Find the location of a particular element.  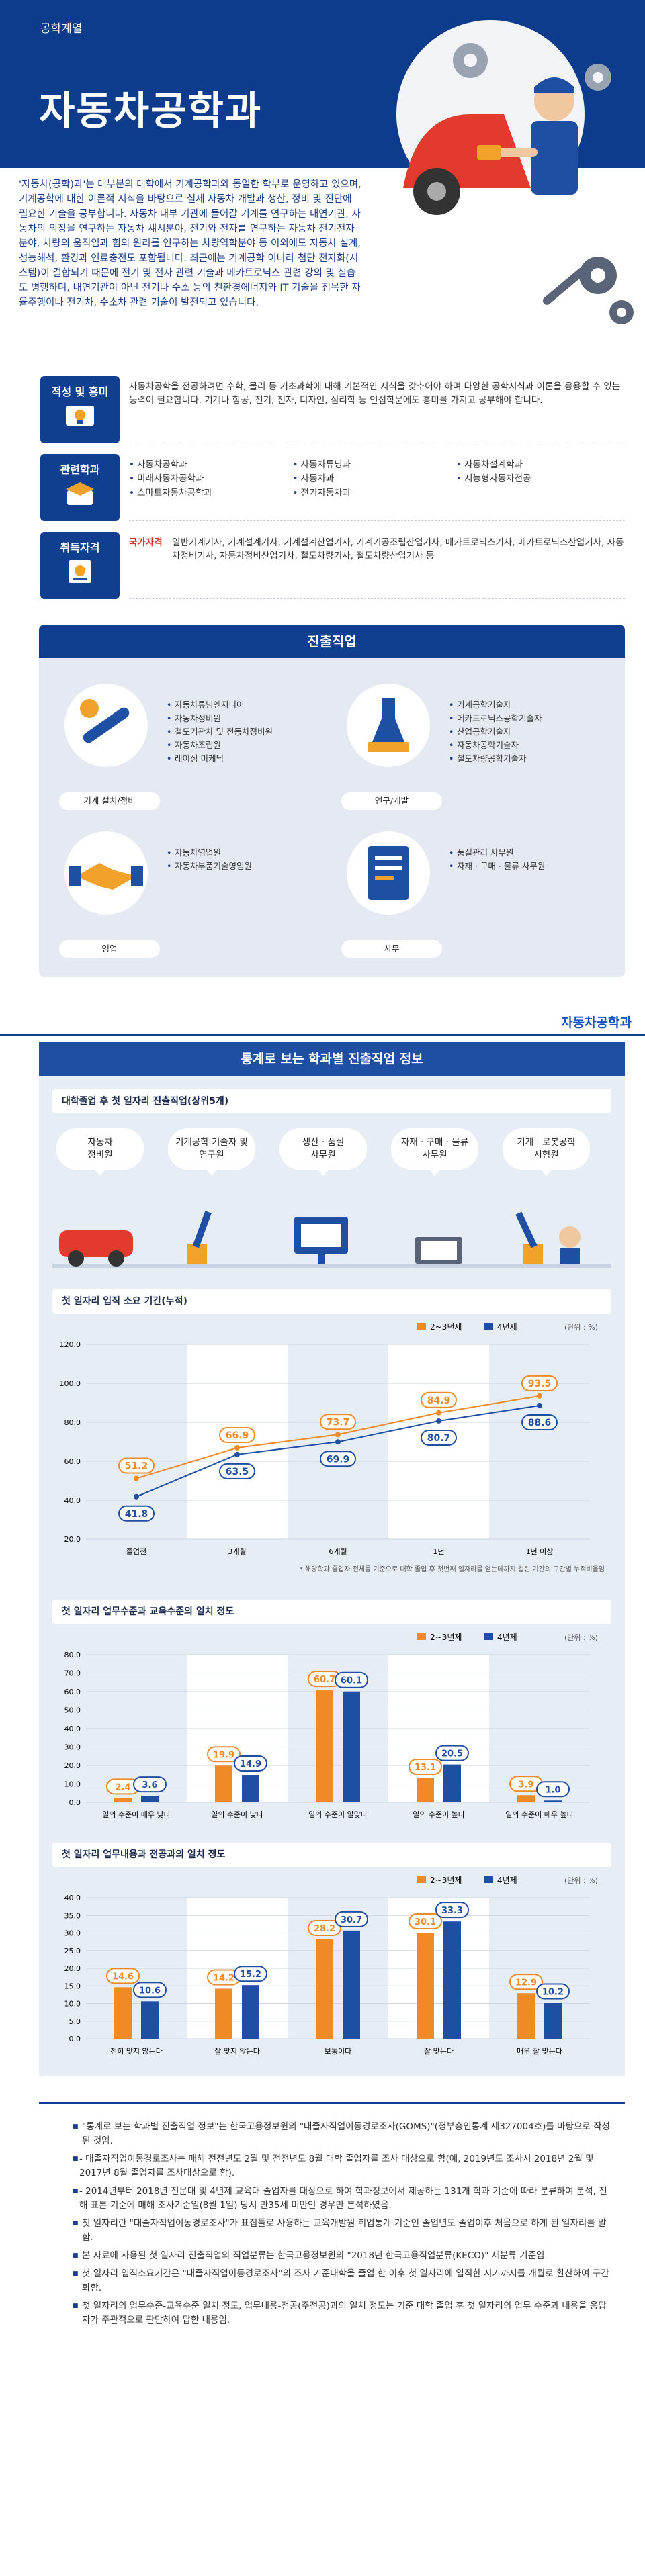

job-list: 품질관리 사무원 자재 · 구매 · 물류 사무원 is located at coordinates (497, 859).